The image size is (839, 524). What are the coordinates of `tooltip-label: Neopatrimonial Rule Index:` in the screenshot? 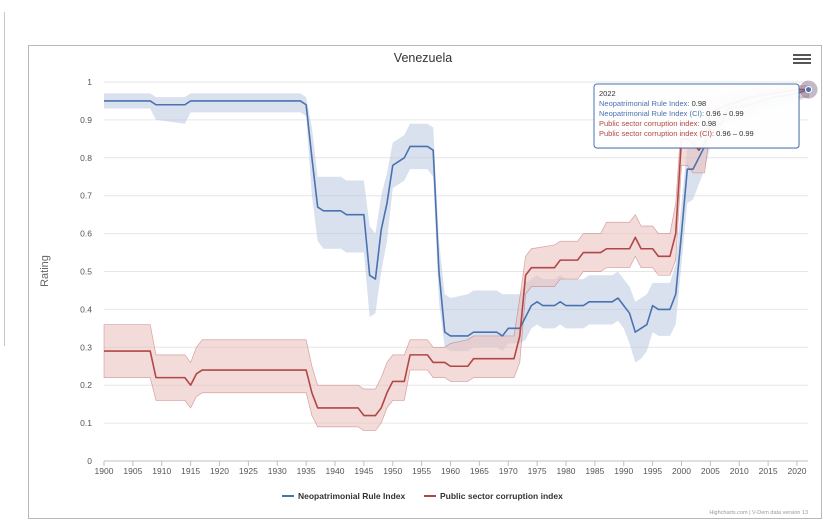 It's located at (645, 103).